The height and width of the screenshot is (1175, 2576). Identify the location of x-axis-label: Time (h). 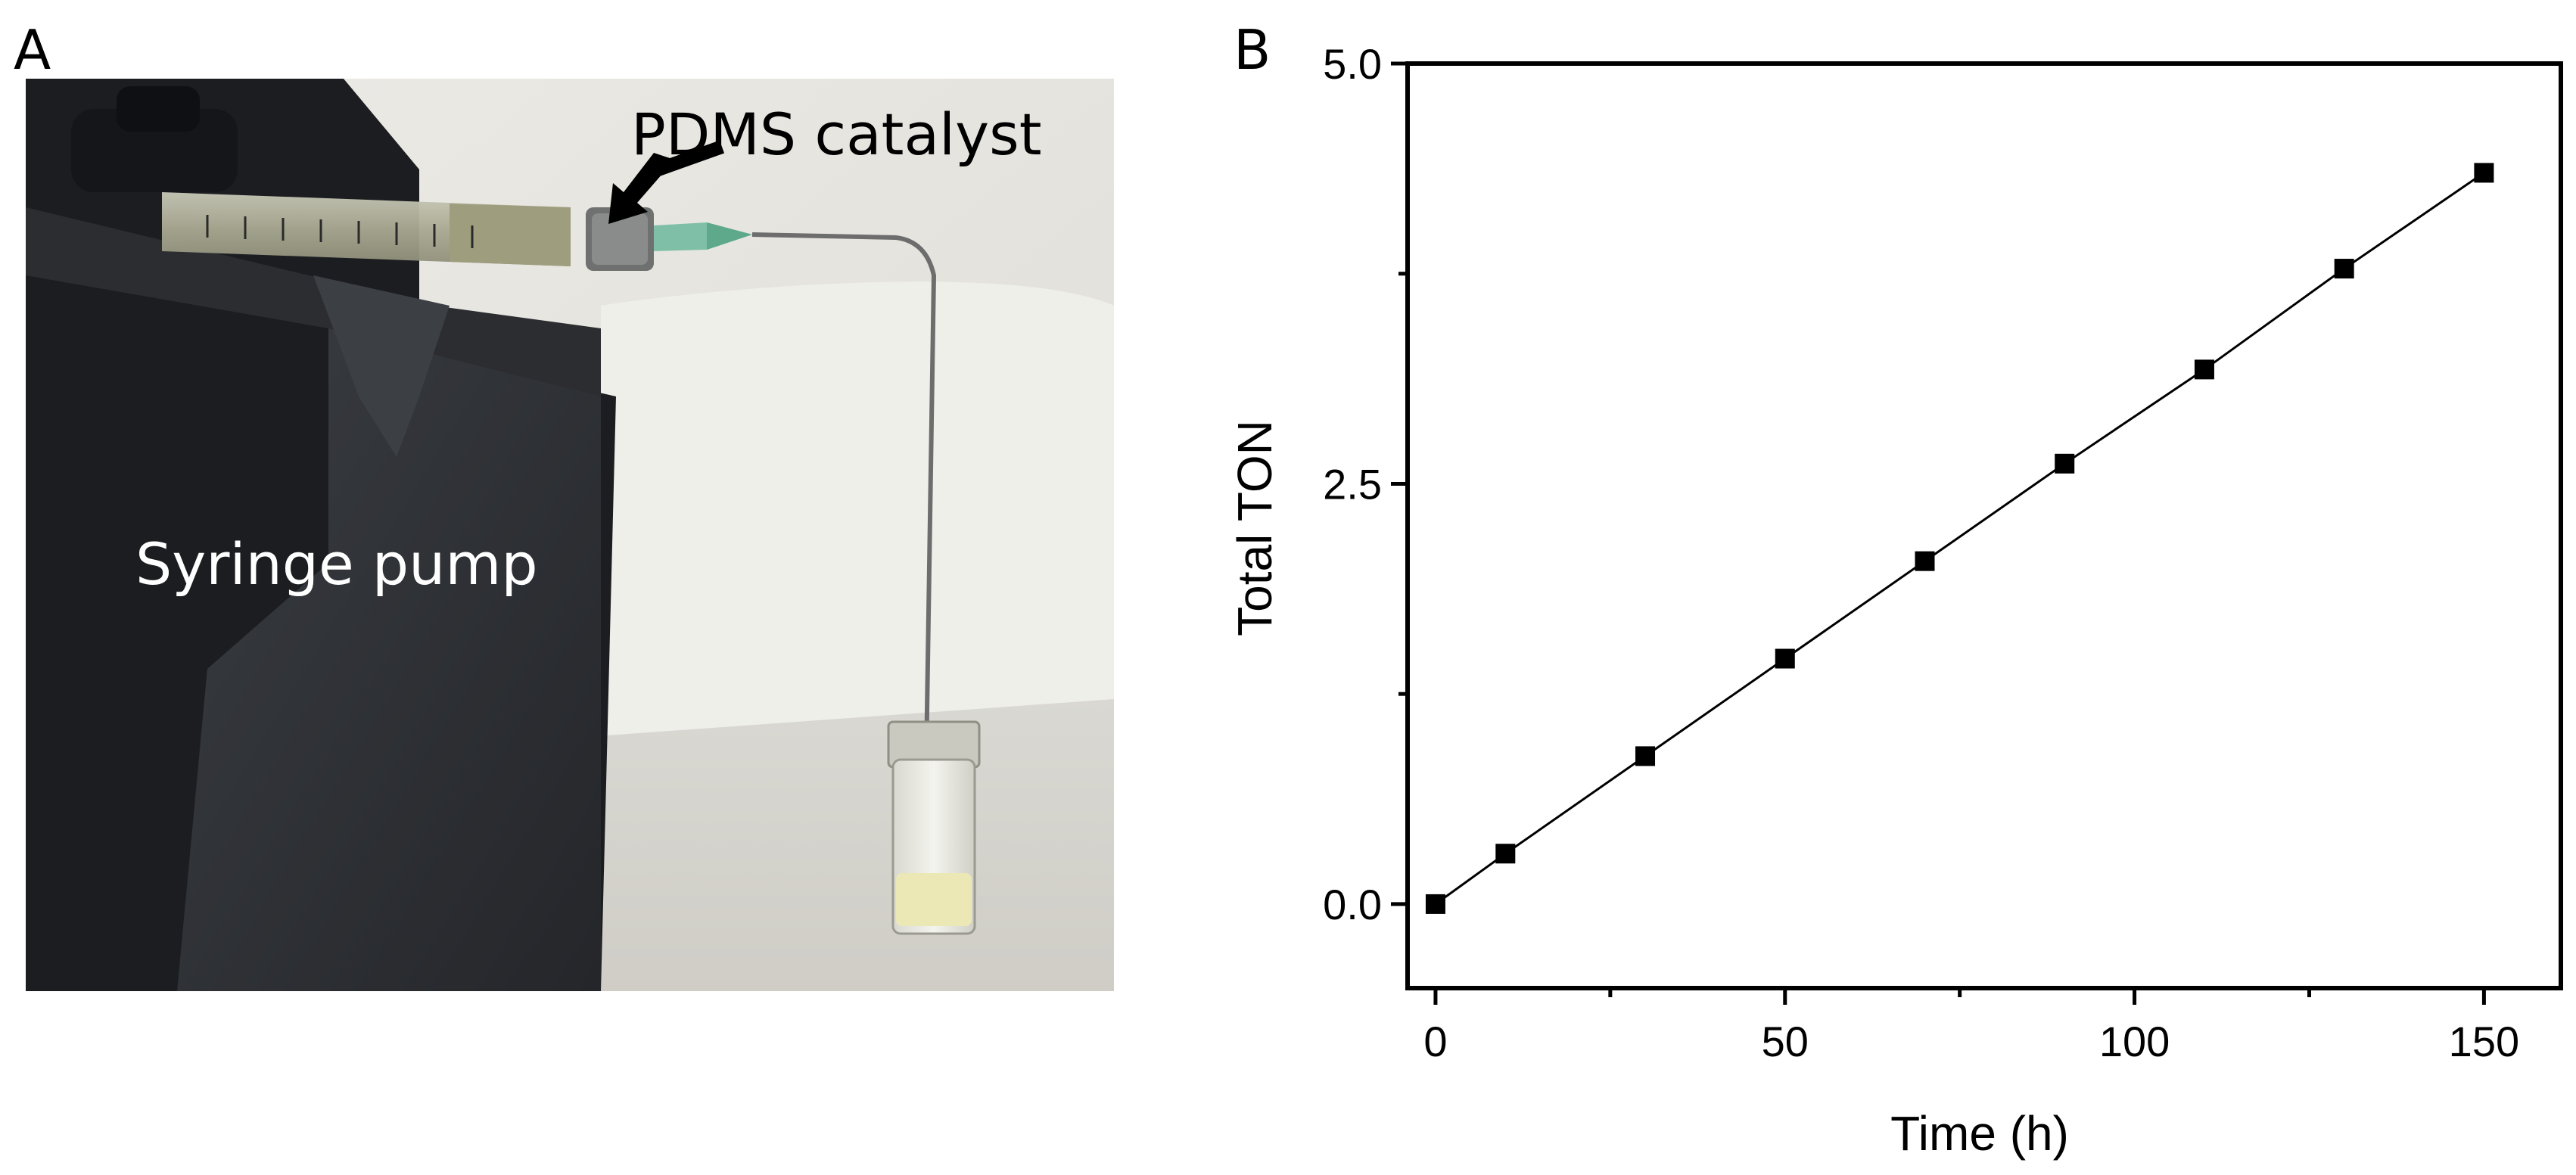
(1979, 1133).